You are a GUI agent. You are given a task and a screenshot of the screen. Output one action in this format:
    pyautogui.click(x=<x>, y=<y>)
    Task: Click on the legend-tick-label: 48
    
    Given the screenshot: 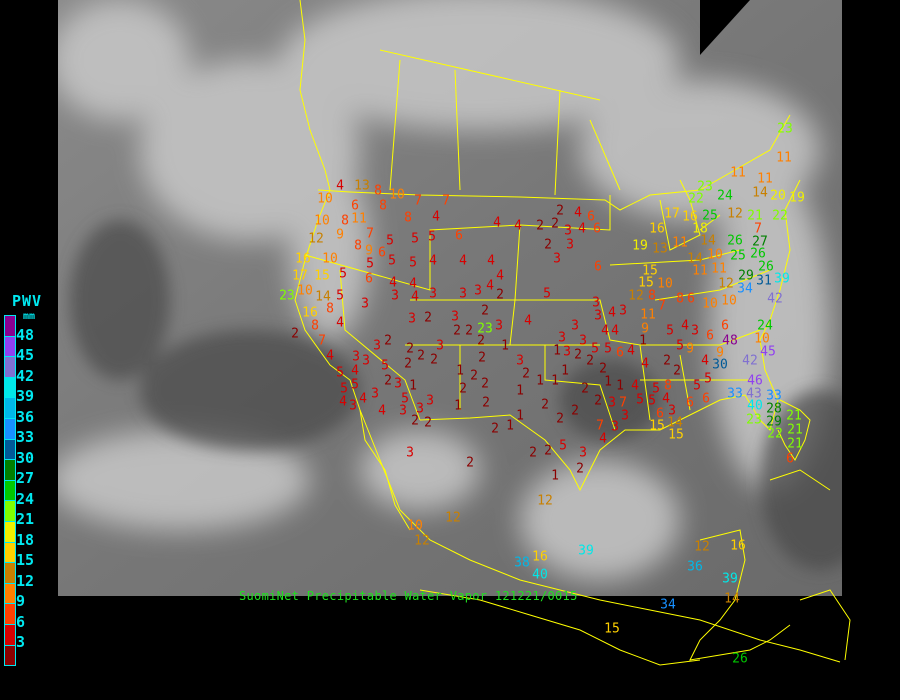 What is the action you would take?
    pyautogui.click(x=25, y=334)
    